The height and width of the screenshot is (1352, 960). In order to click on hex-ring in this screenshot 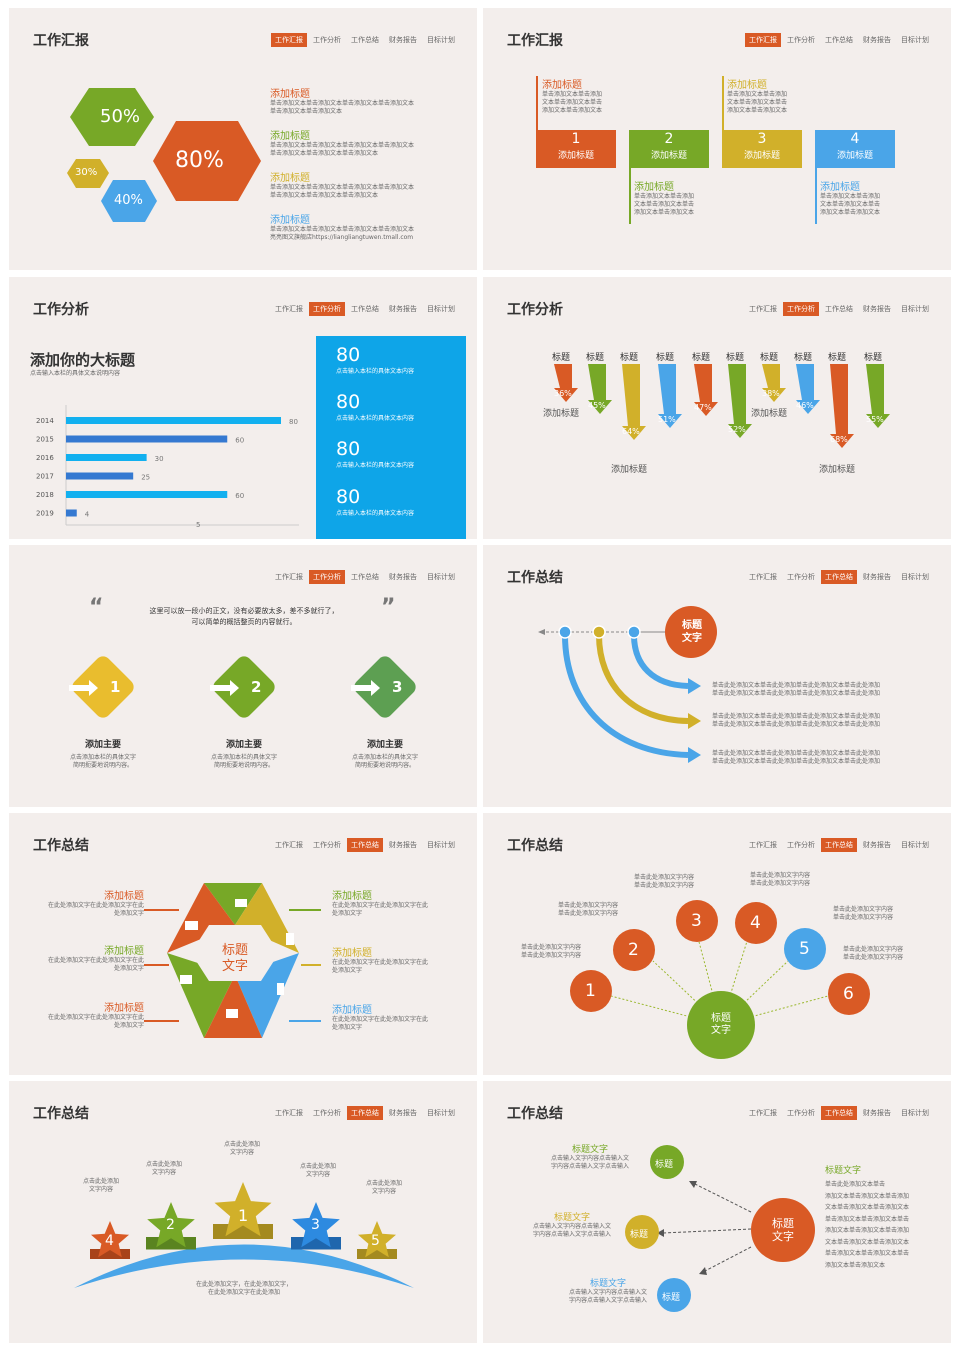, I will do `click(232, 960)`.